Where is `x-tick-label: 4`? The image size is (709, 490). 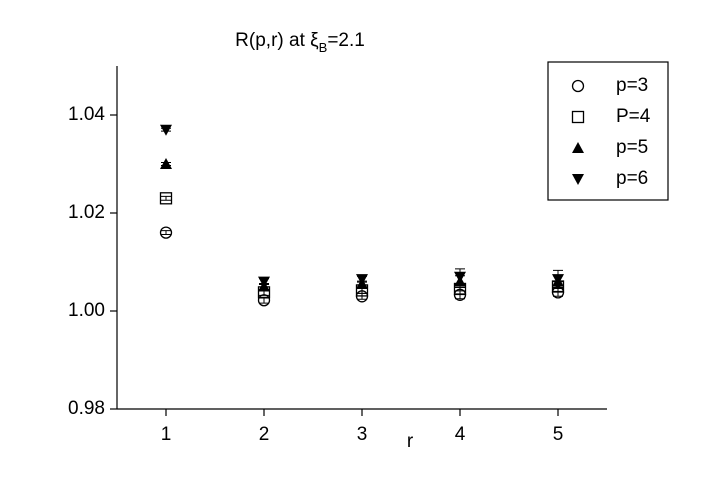 x-tick-label: 4 is located at coordinates (460, 434).